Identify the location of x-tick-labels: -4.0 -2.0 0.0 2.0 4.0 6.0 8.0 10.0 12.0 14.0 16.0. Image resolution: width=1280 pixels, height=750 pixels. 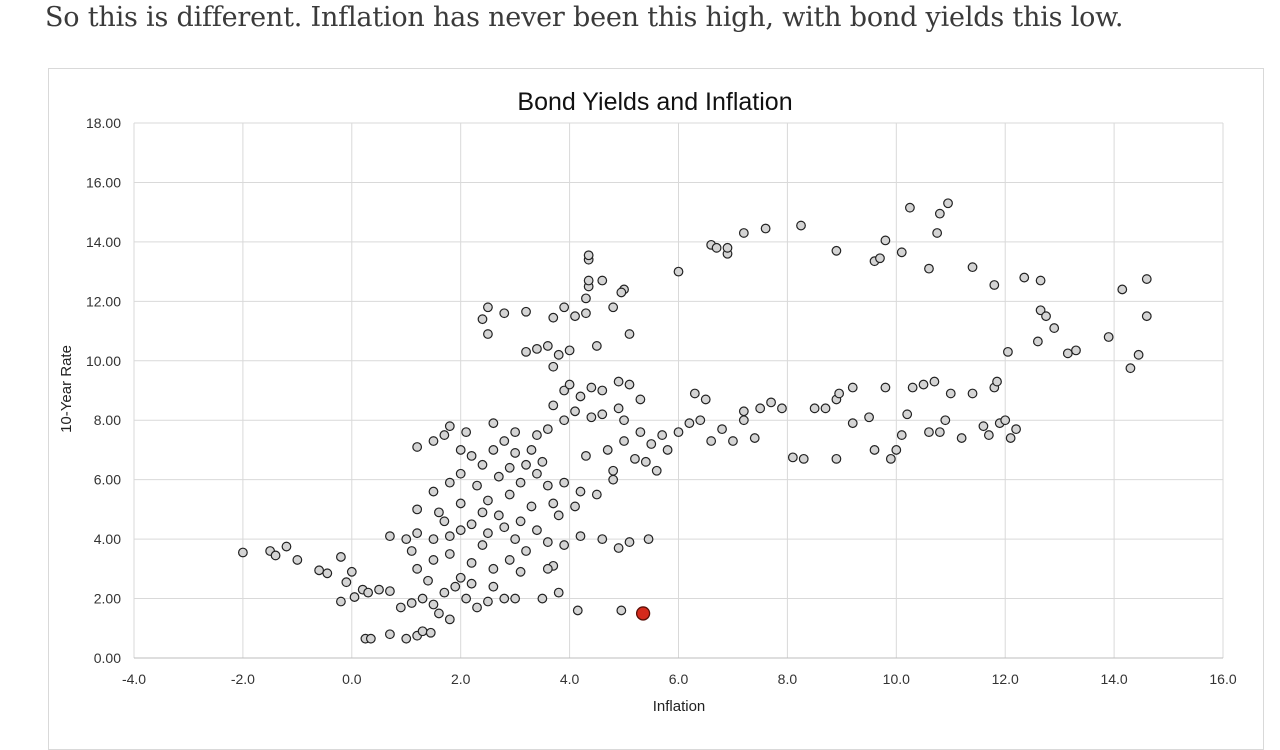
(679, 679).